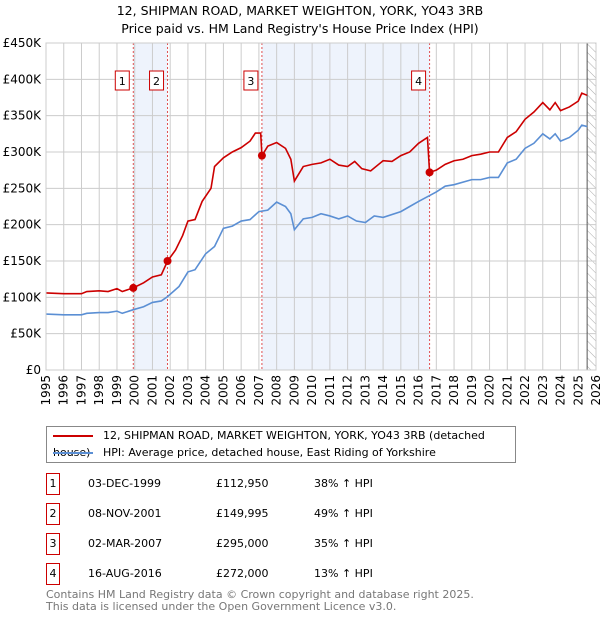 The image size is (600, 620). I want to click on y-tick-label: £400K, so click(23, 79).